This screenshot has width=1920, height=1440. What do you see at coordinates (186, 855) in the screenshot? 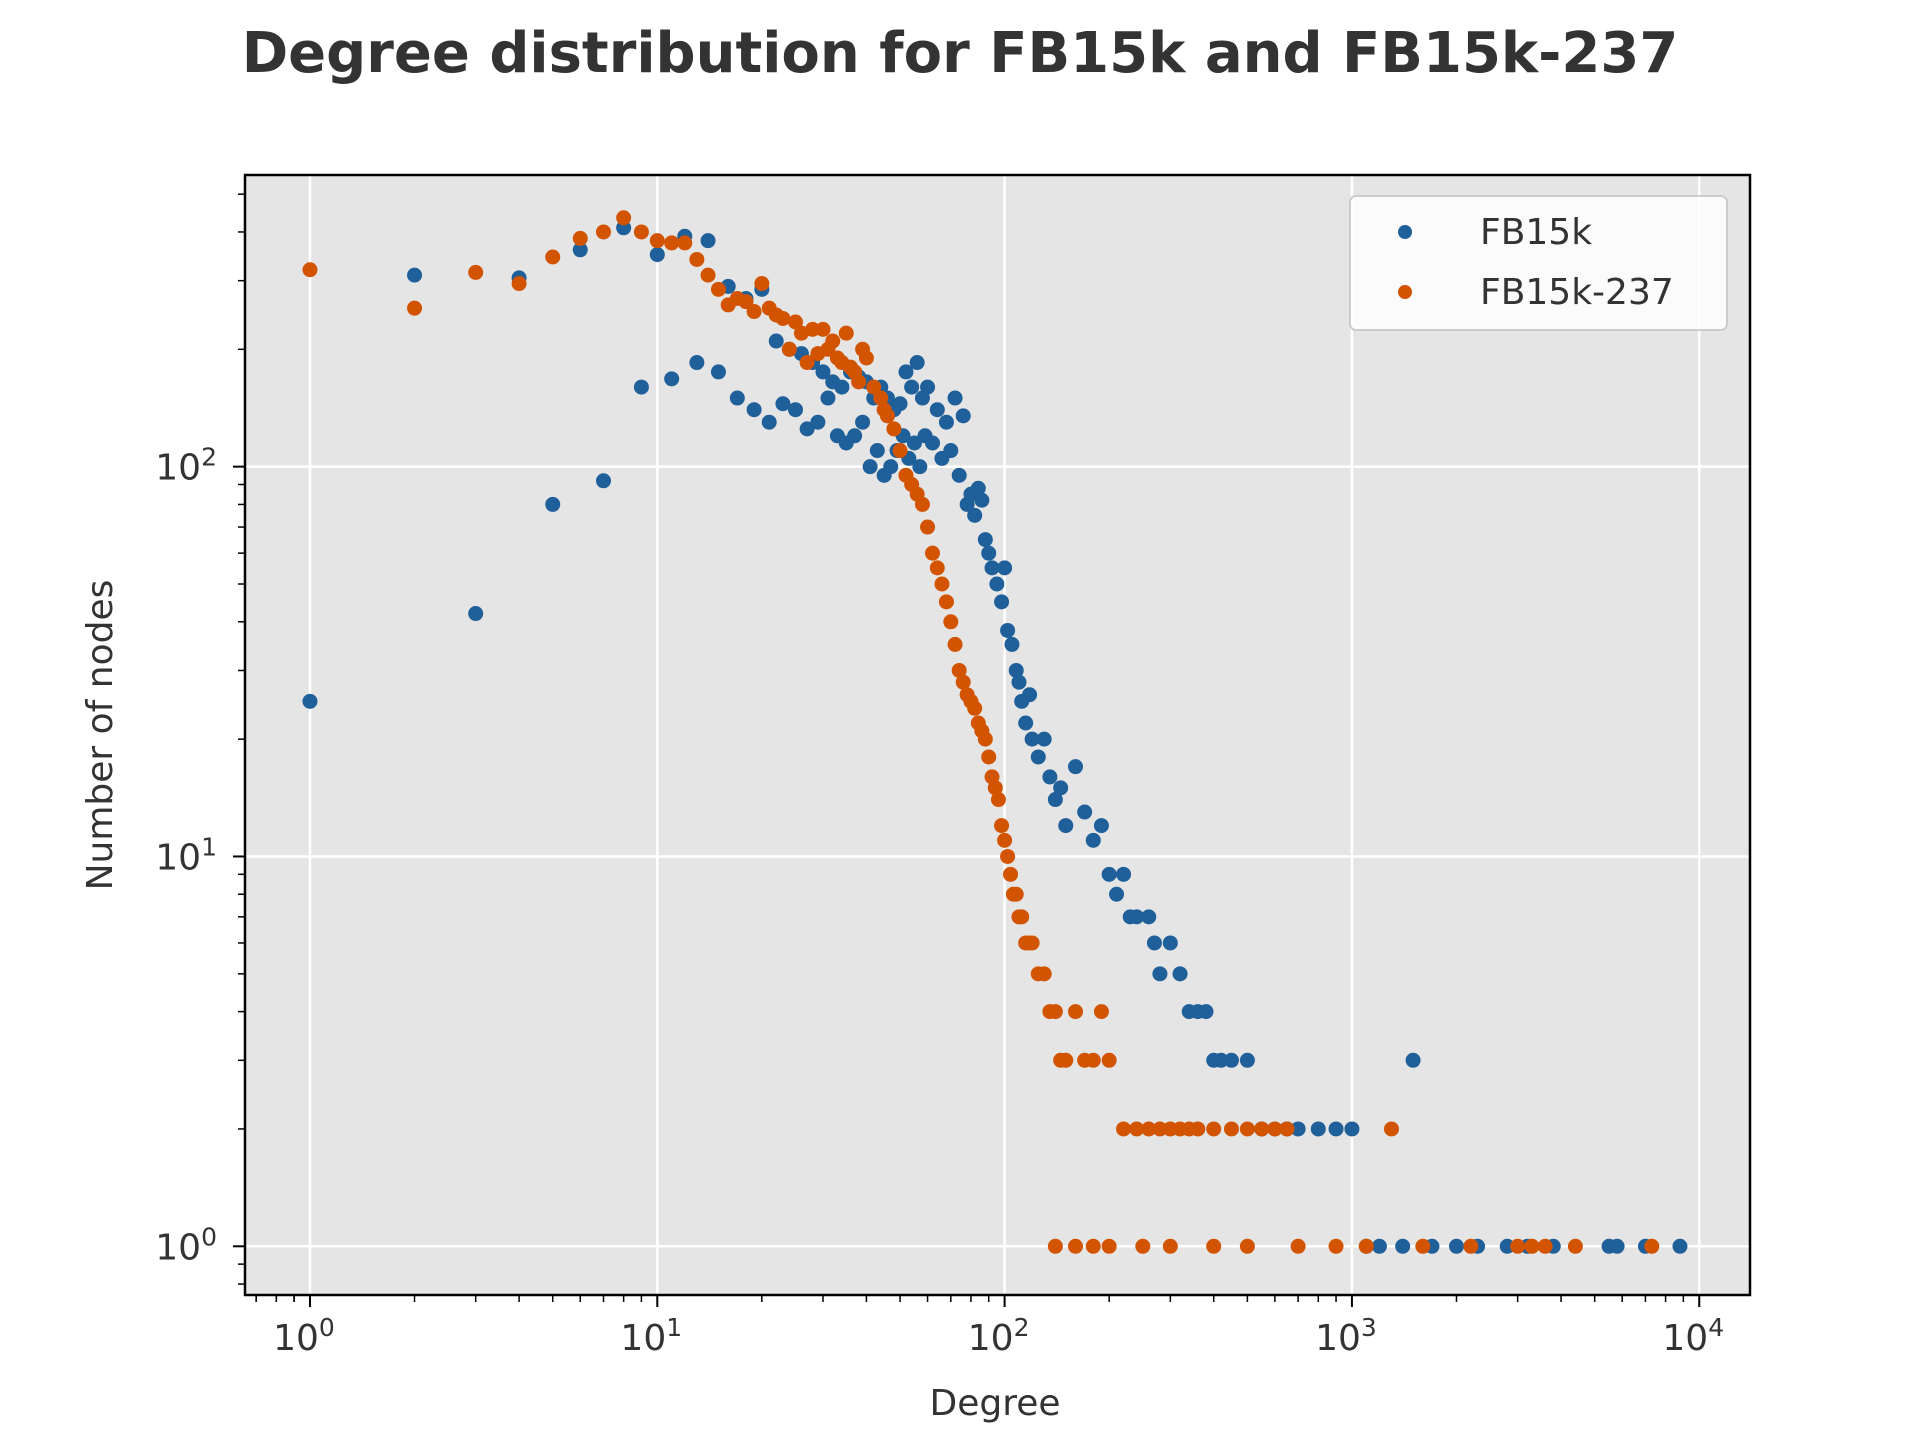
I see `y-tick-label: 101` at bounding box center [186, 855].